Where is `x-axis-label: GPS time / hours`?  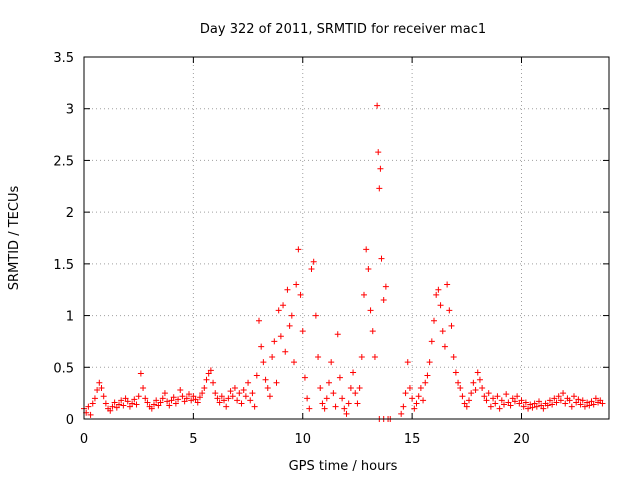
x-axis-label: GPS time / hours is located at coordinates (343, 466).